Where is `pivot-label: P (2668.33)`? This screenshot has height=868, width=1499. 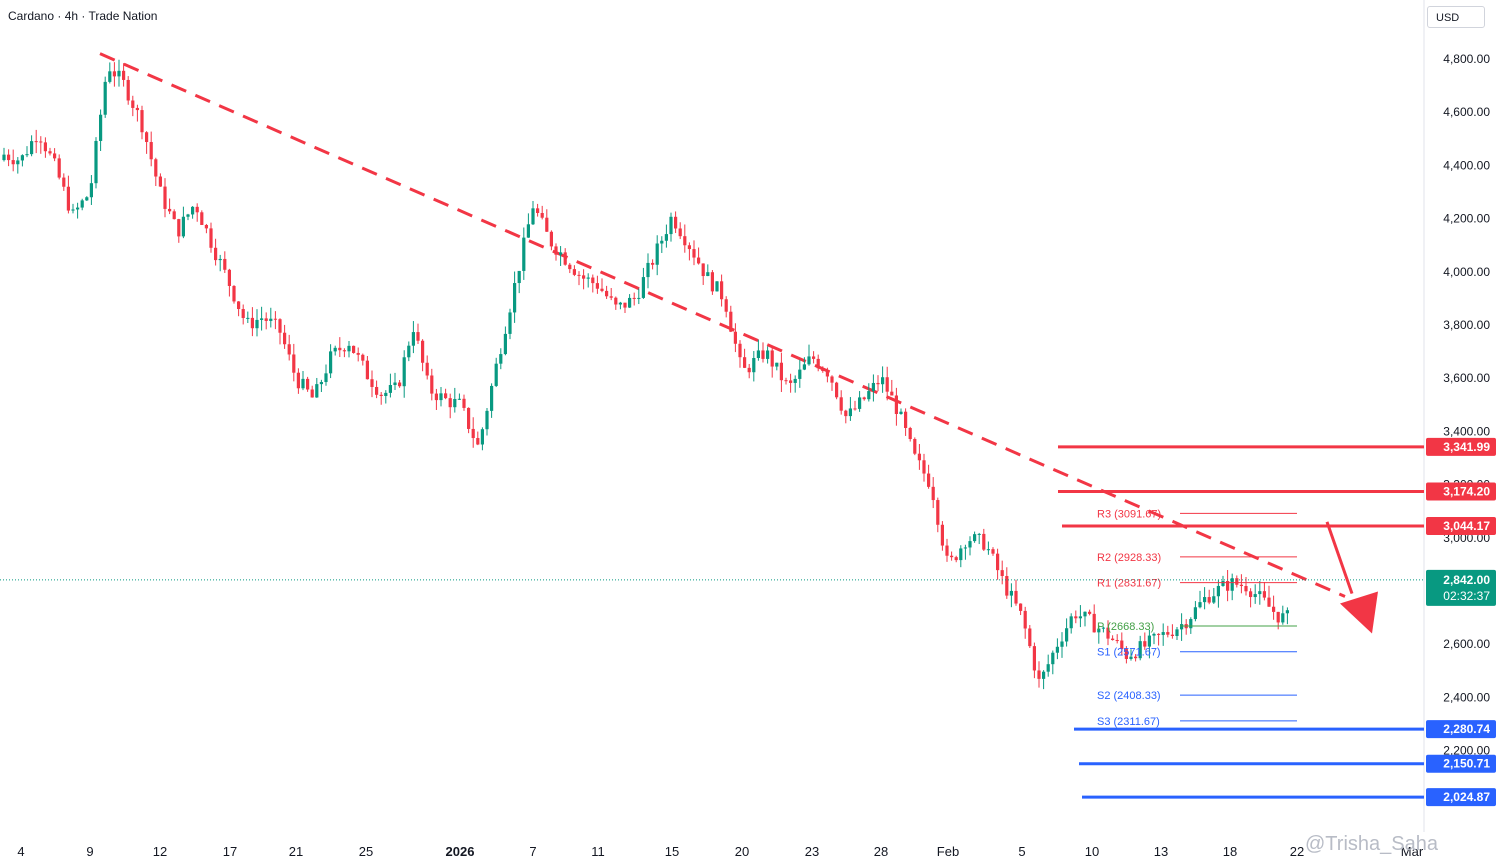 pivot-label: P (2668.33) is located at coordinates (1125, 627).